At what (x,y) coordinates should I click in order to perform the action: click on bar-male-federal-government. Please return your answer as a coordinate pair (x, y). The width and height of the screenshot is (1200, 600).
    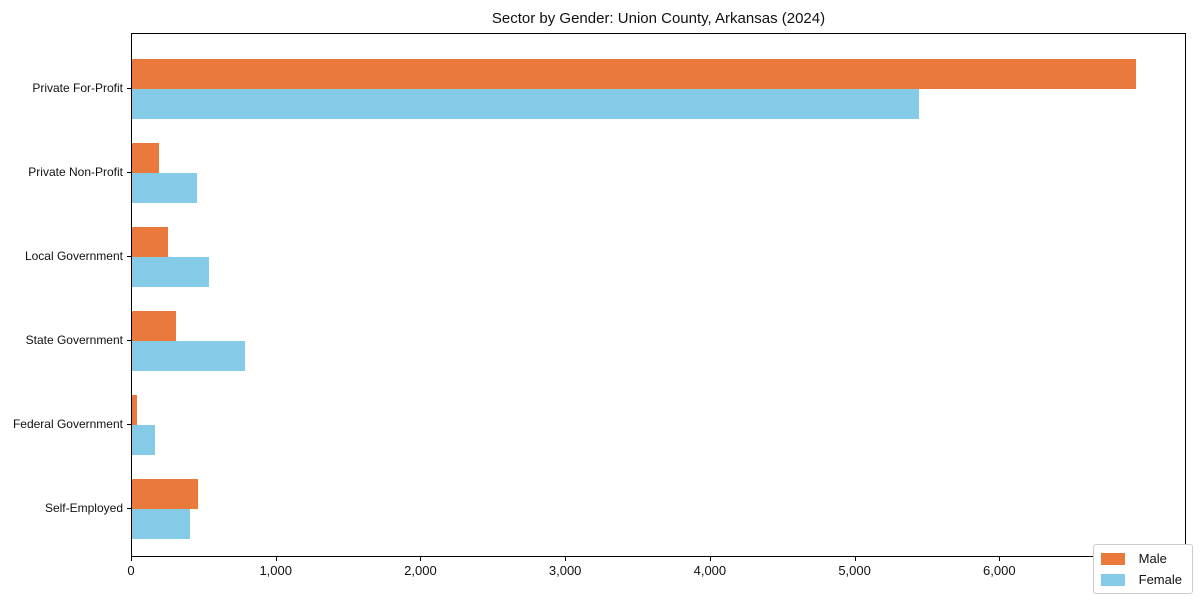
    Looking at the image, I should click on (135, 410).